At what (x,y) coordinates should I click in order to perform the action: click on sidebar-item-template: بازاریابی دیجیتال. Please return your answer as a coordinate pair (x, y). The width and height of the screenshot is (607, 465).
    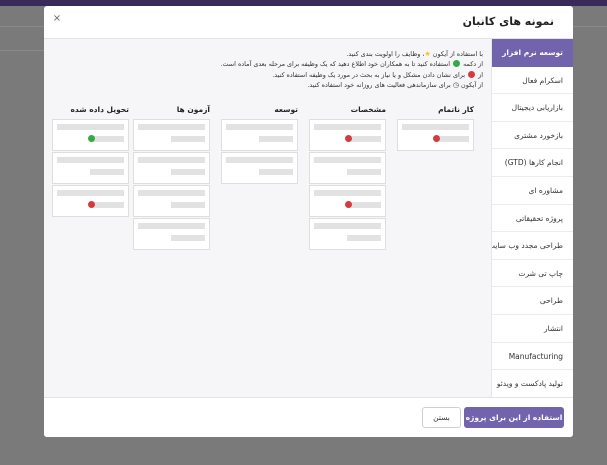
    Looking at the image, I should click on (532, 108).